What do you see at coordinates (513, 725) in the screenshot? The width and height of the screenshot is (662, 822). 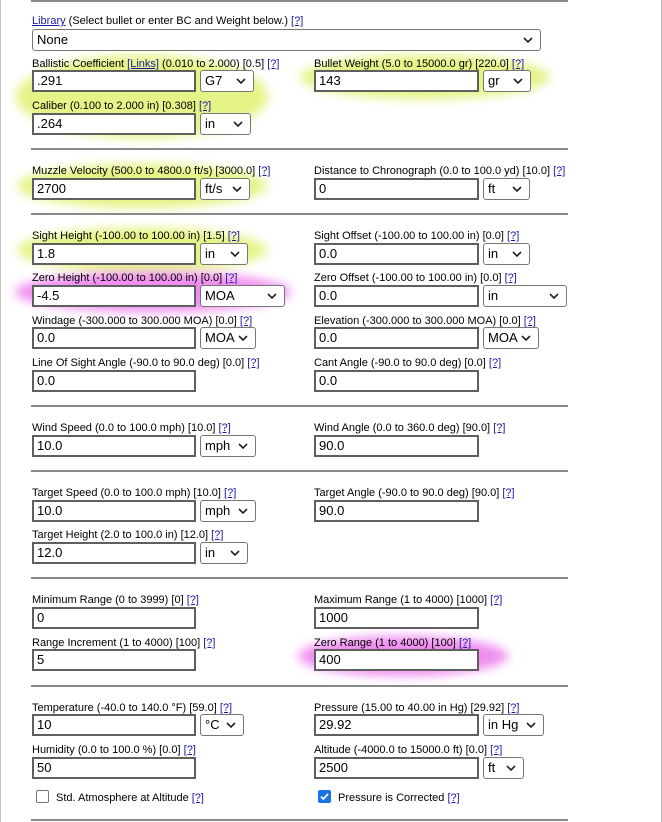 I see `pressure-unit-select: in Hg` at bounding box center [513, 725].